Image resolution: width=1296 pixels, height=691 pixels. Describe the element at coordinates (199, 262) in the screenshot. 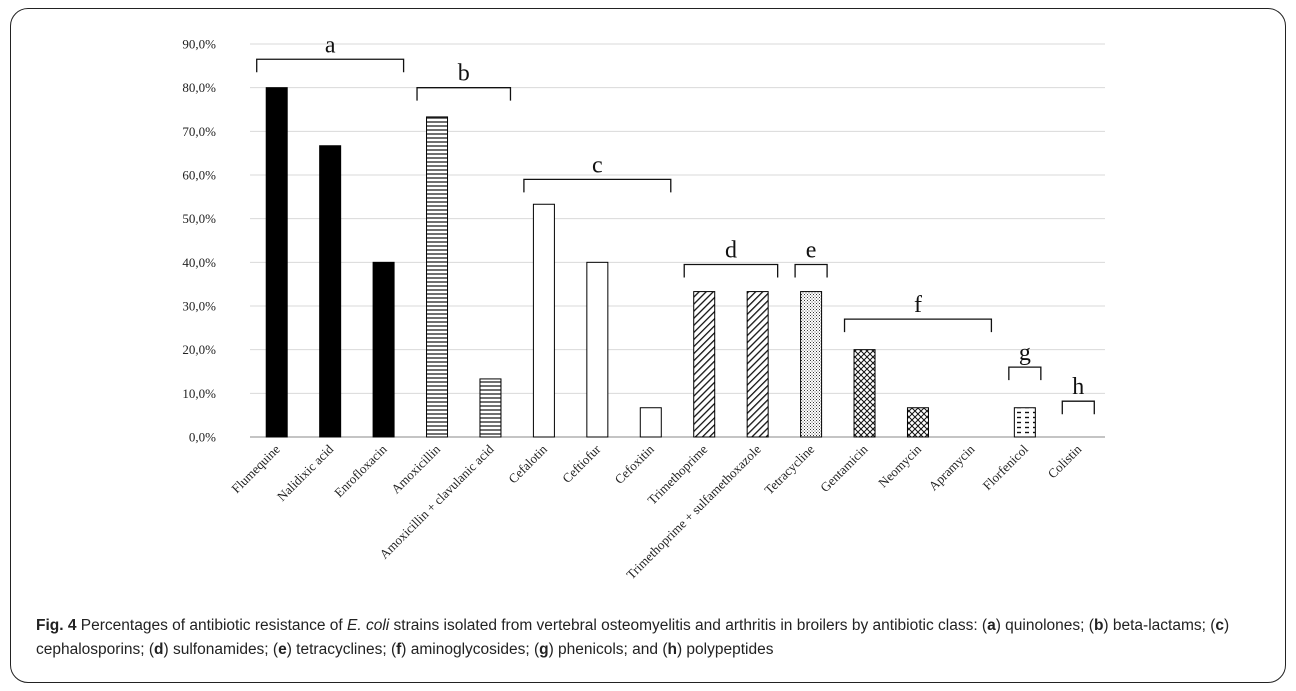

I see `y-tick-label: 40,0%` at that location.